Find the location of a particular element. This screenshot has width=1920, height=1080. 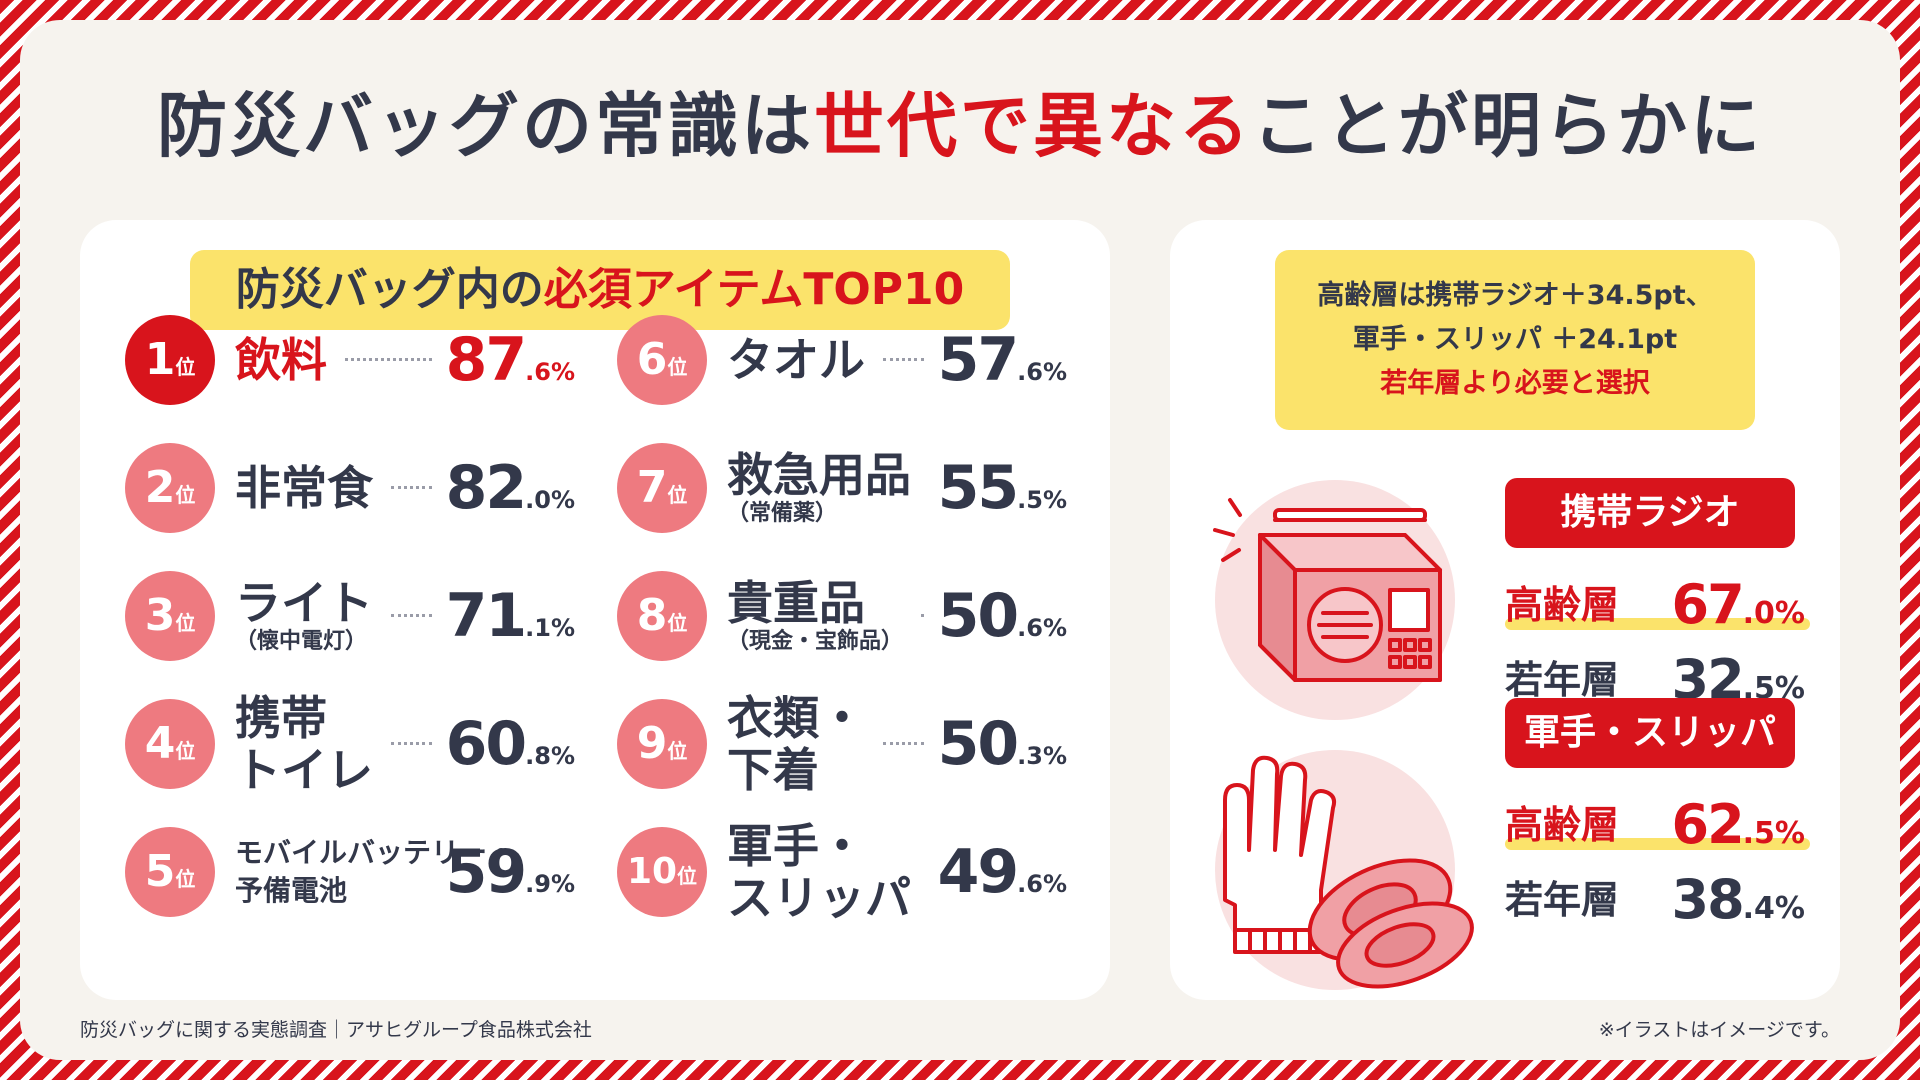

illustration-note: ※イラストはイメージです。 is located at coordinates (1719, 1030).